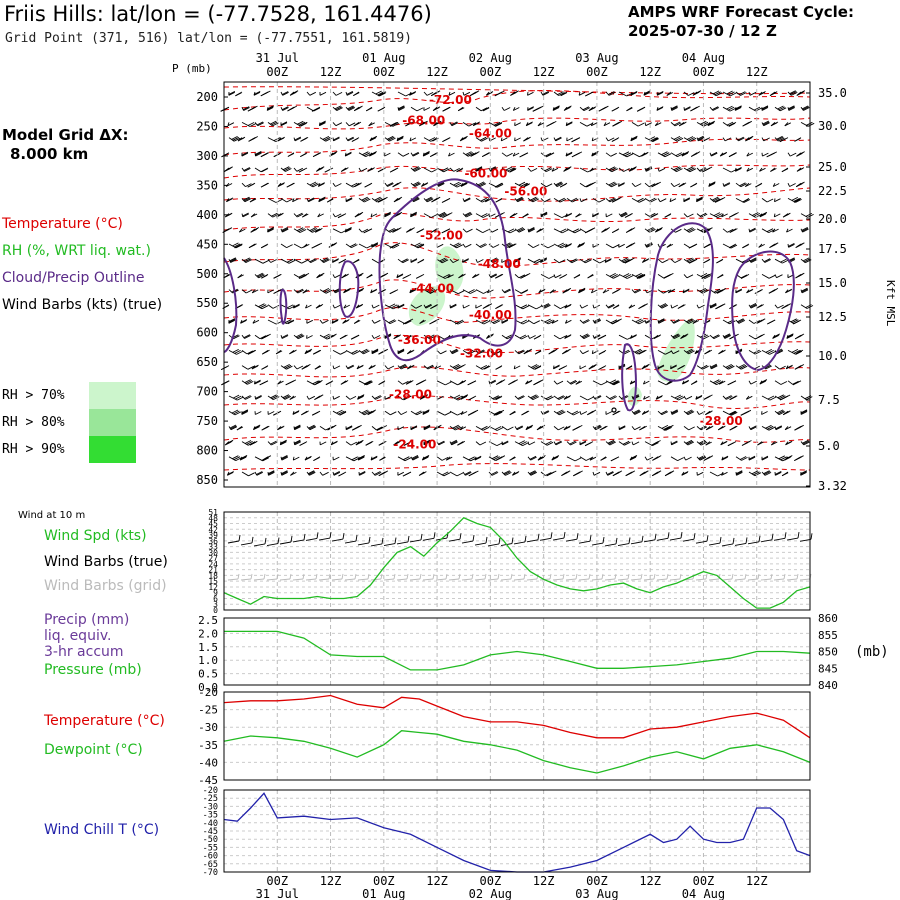 The height and width of the screenshot is (900, 900). What do you see at coordinates (112, 395) in the screenshot?
I see `legend-rh70-swatch` at bounding box center [112, 395].